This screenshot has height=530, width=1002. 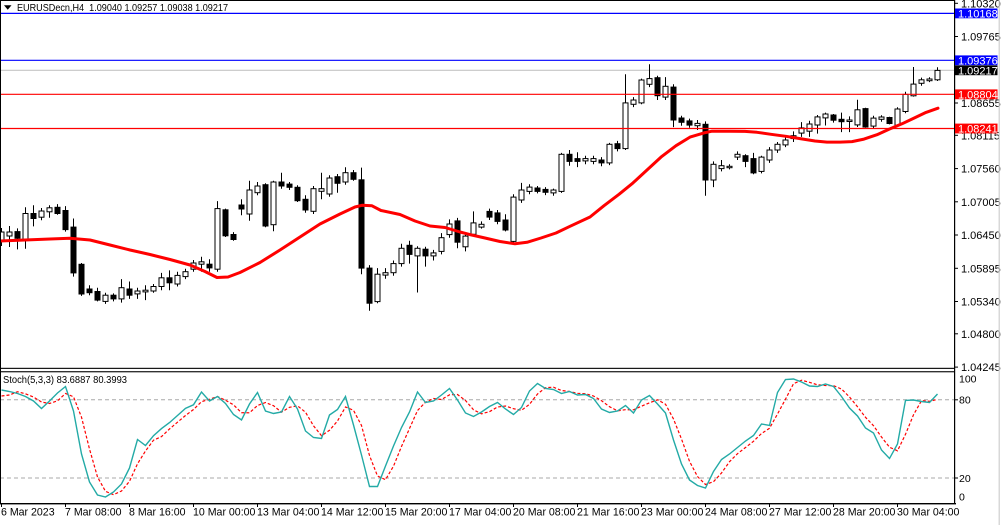 I want to click on svg-text: Stoch(5,3,3) 83.6887 80.3993, so click(x=65, y=380).